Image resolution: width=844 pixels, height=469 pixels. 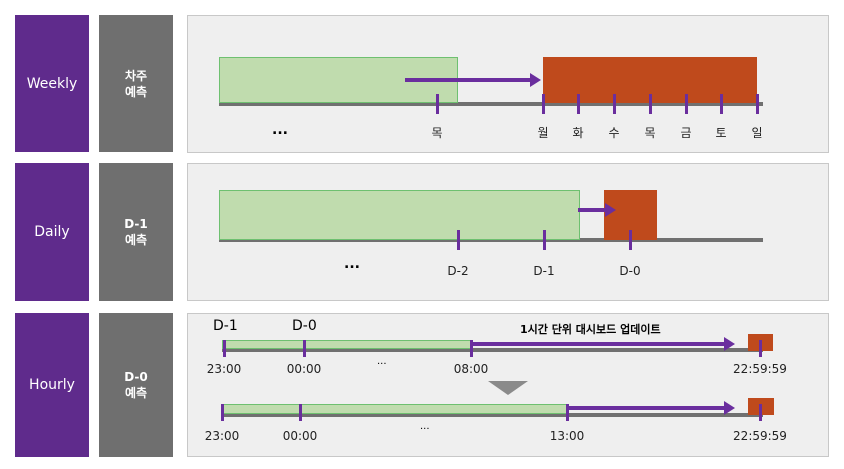 I want to click on row-label-daily: Daily, so click(x=52, y=232).